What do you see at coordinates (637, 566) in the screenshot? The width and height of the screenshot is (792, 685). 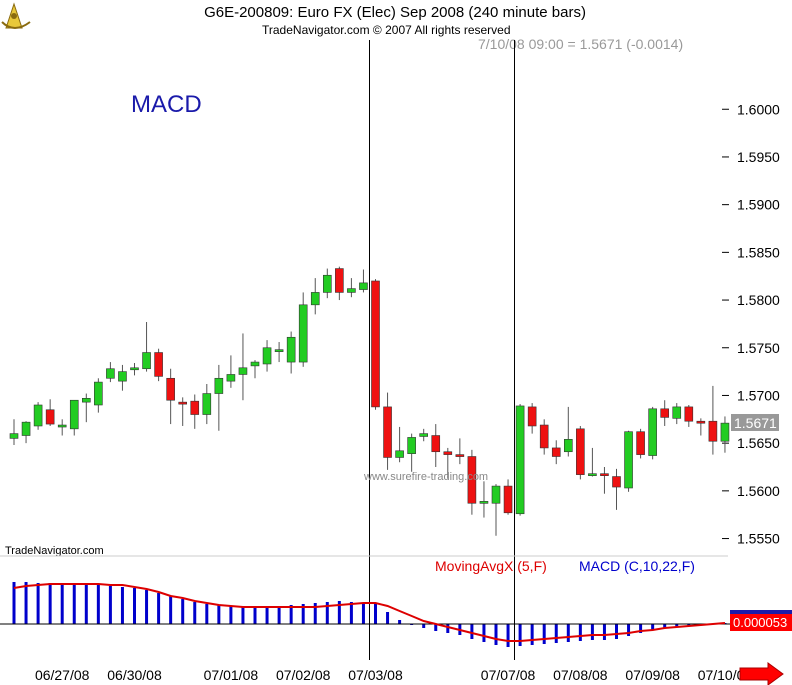 I see `legend-macd: MACD (C,10,22,F)` at bounding box center [637, 566].